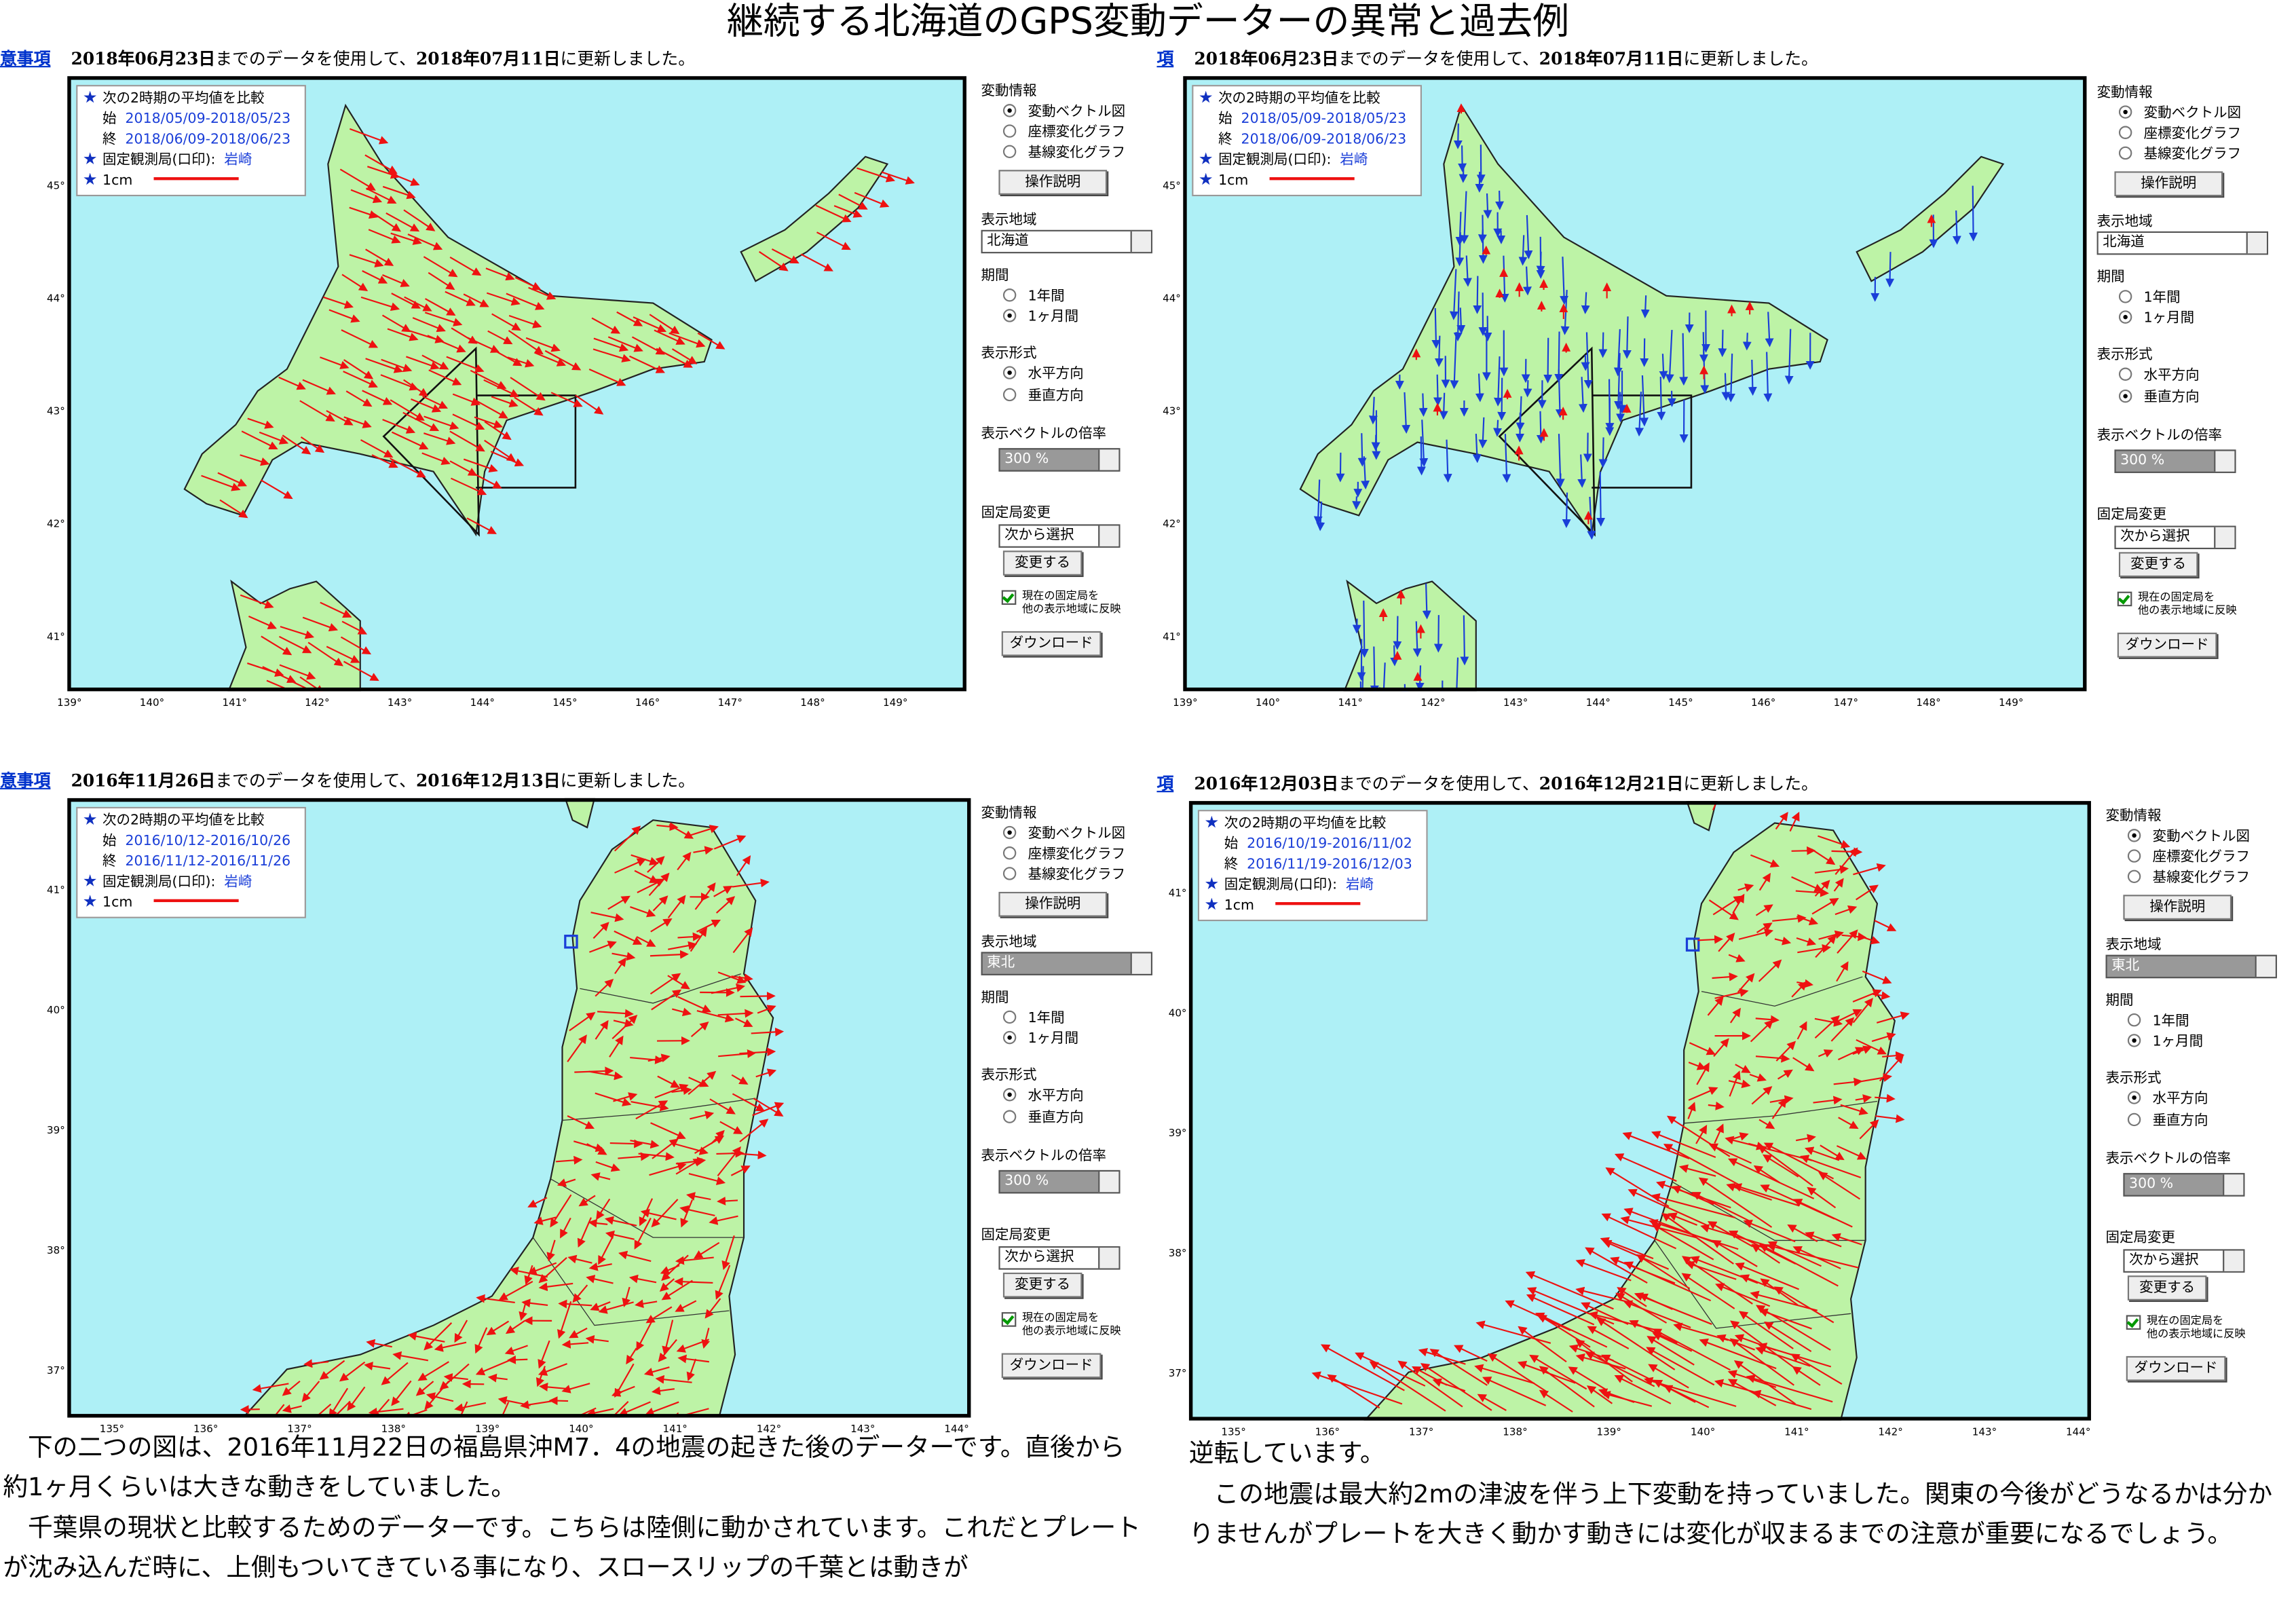  I want to click on scale-bar, so click(195, 901).